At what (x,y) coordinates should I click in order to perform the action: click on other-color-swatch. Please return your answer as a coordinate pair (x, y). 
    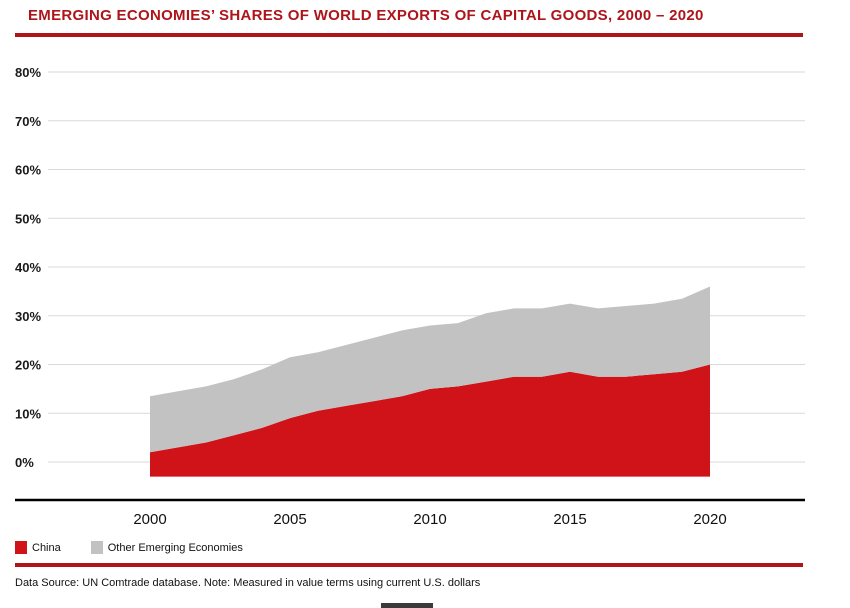
    Looking at the image, I should click on (96, 547).